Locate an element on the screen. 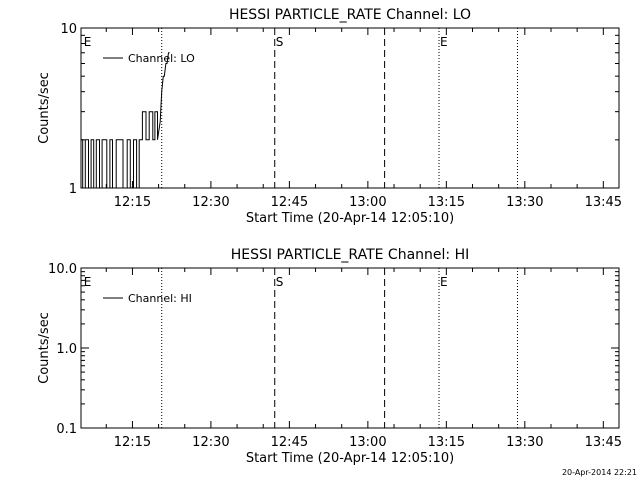  chart-title: HESSI PARTICLE_RATE Channel: HI is located at coordinates (350, 255).